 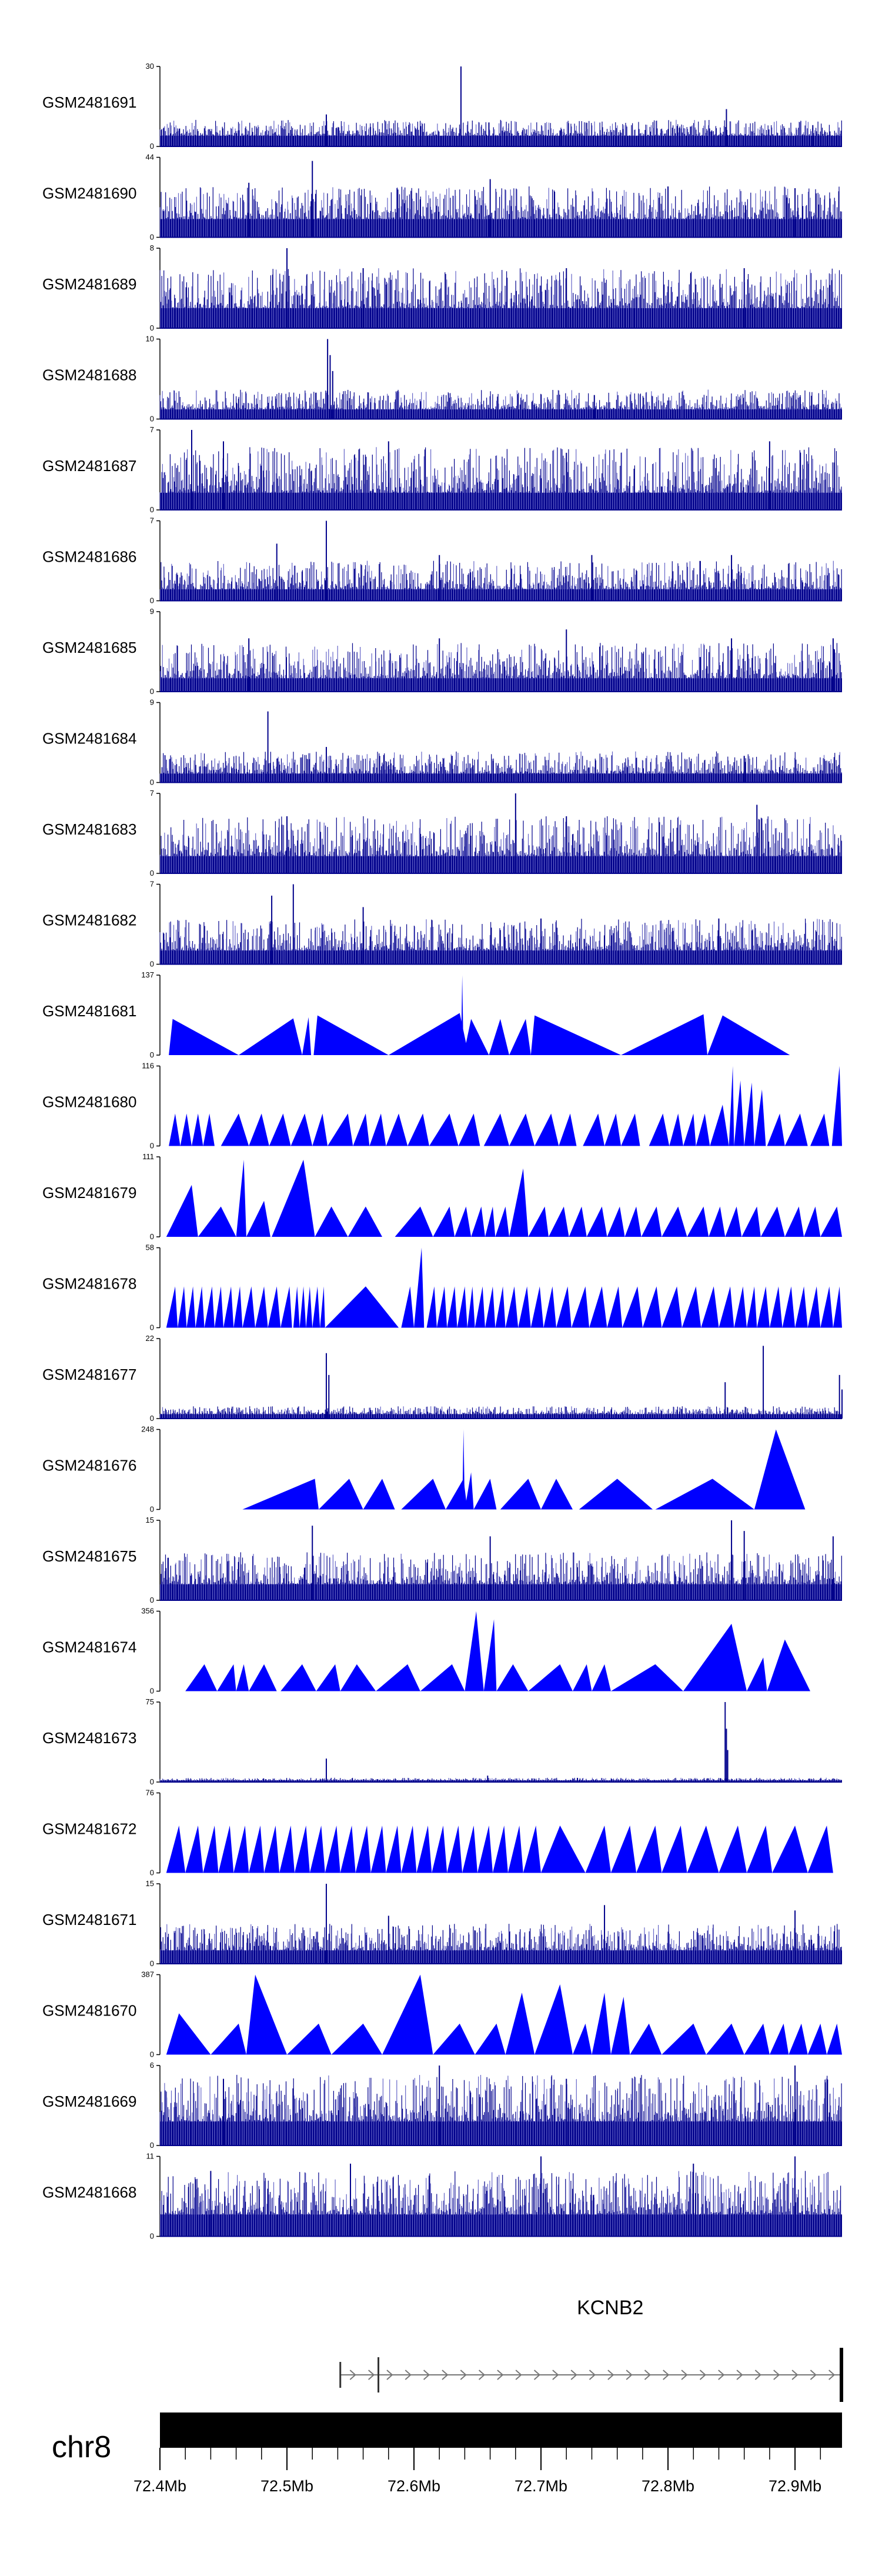 I want to click on track-GSM2481682: GSM2481682 7 0, so click(x=442, y=924).